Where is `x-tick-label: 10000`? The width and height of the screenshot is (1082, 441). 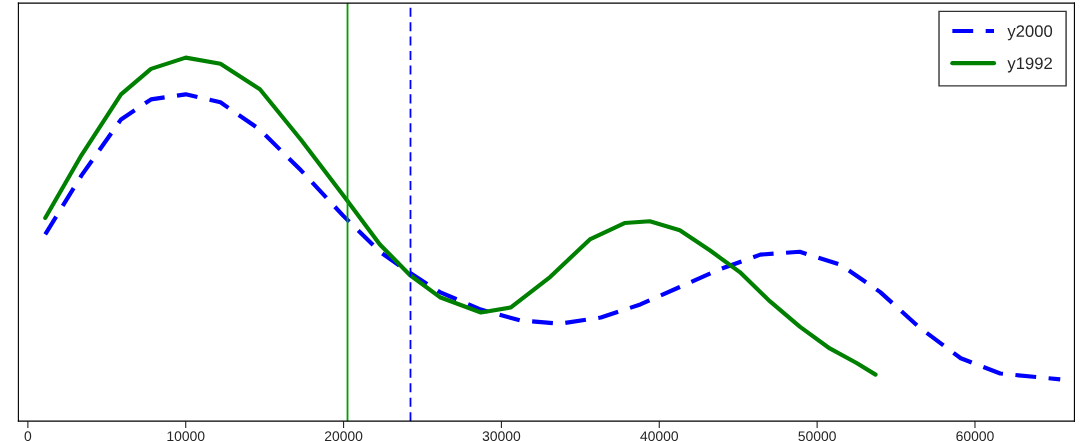 x-tick-label: 10000 is located at coordinates (186, 436).